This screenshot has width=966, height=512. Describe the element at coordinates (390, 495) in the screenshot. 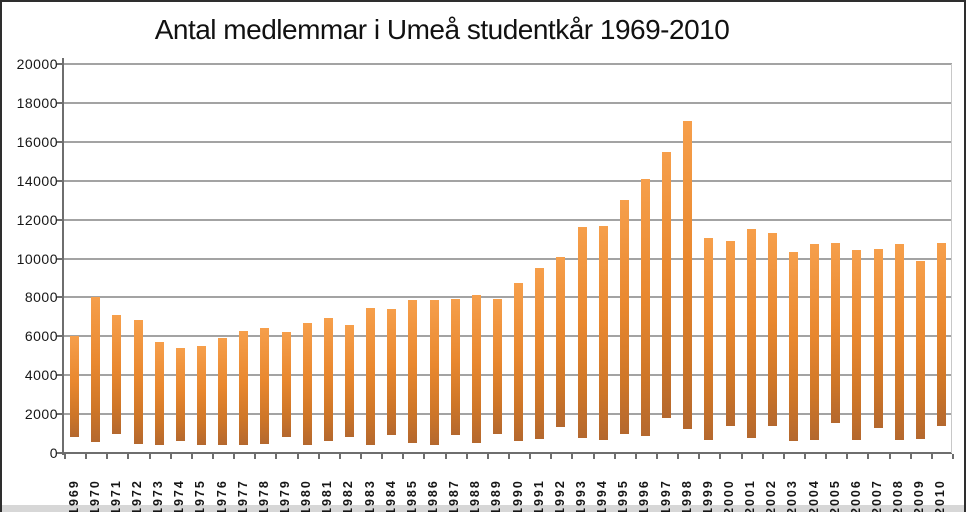

I see `x-axis-label: 1984` at that location.